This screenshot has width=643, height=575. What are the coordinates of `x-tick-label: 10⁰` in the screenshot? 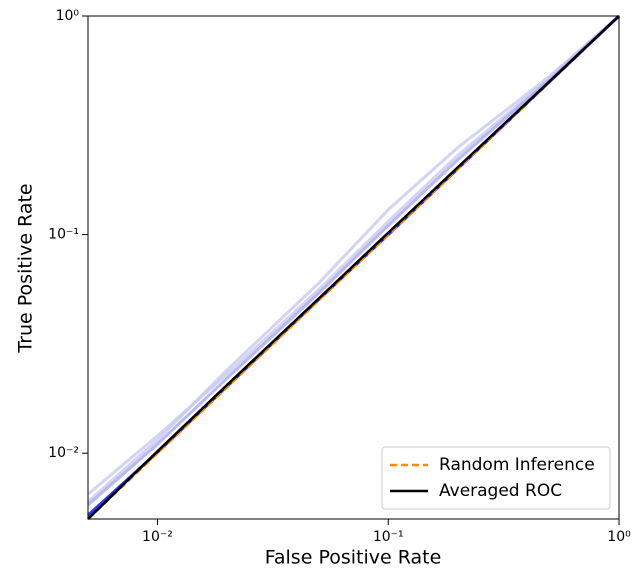 It's located at (619, 537).